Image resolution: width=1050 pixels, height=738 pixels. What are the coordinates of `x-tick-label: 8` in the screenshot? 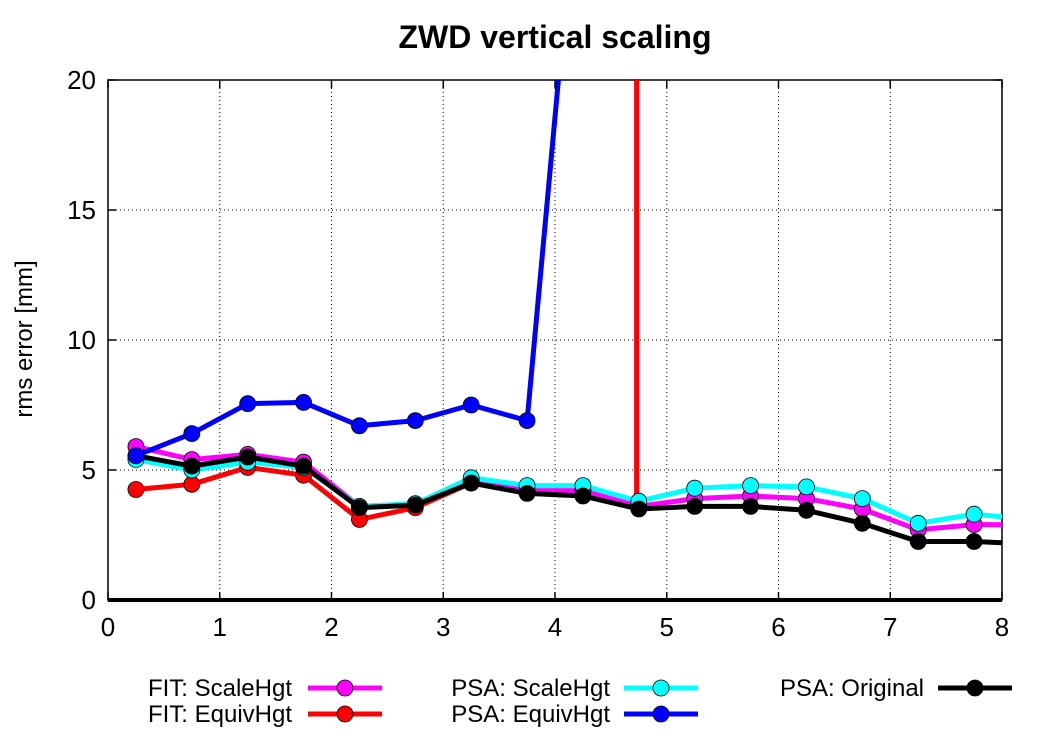 It's located at (1002, 627).